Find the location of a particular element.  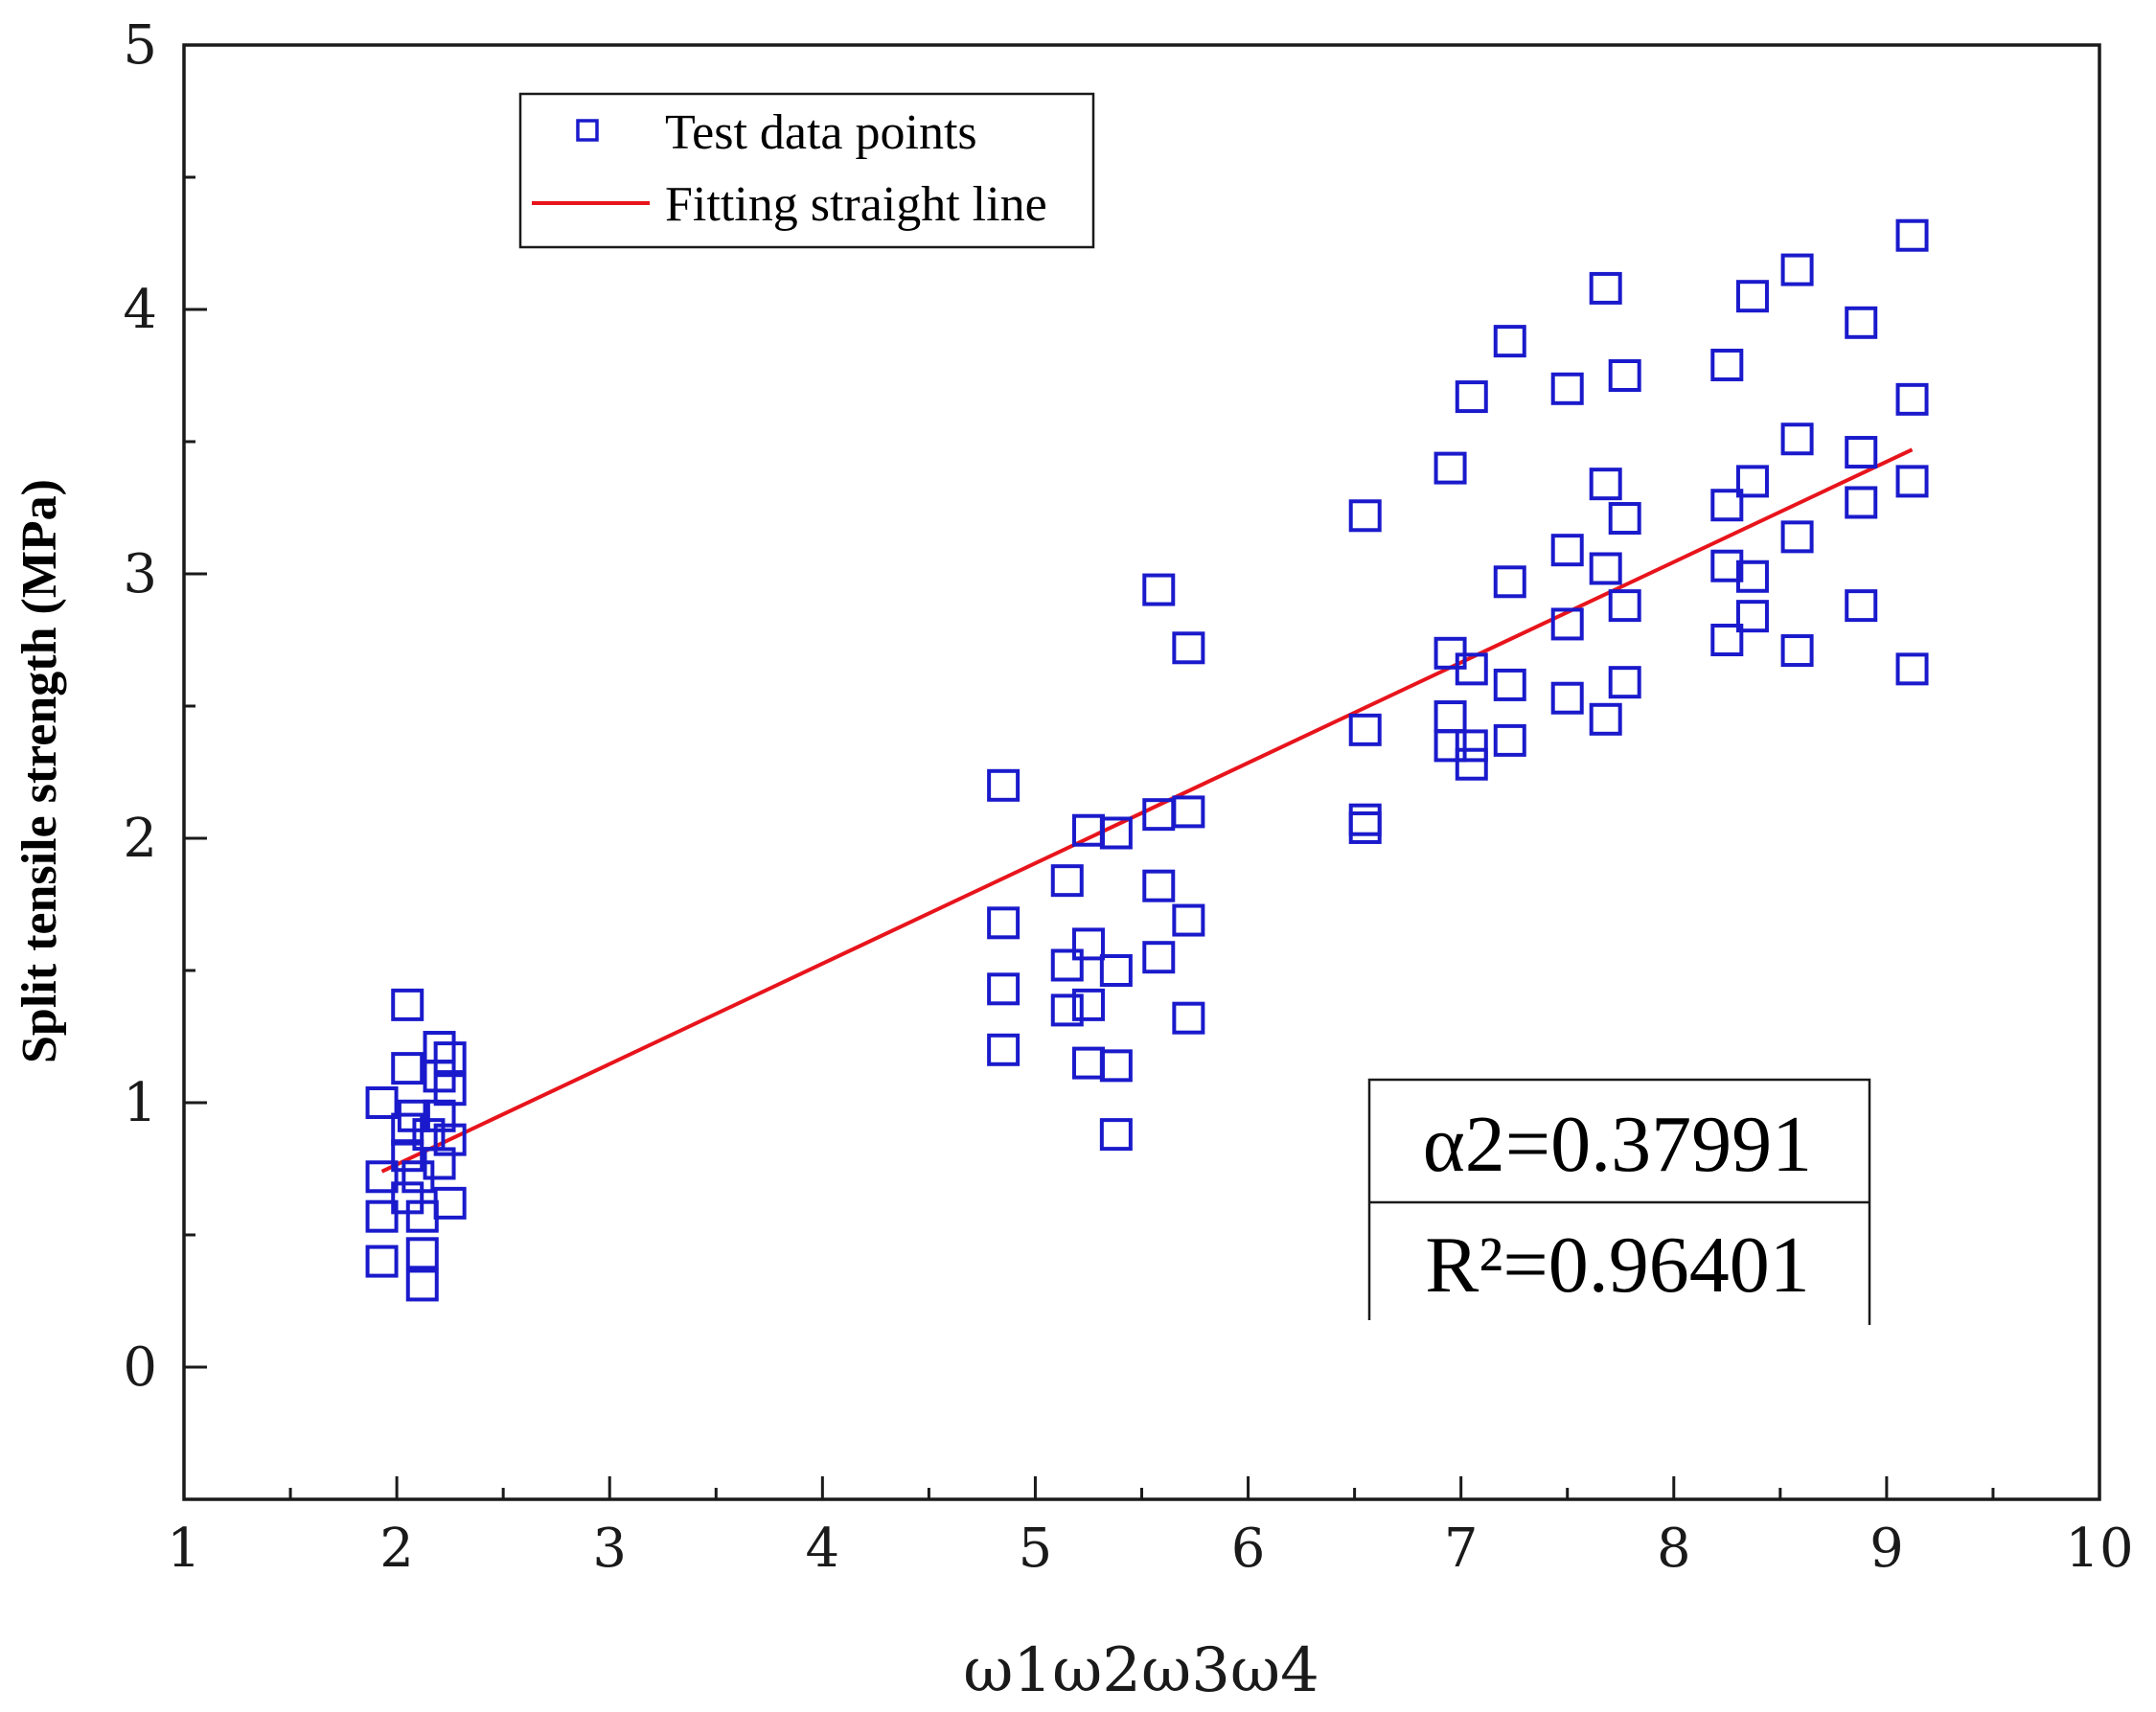

x-tick-label: 10 is located at coordinates (2099, 1549).